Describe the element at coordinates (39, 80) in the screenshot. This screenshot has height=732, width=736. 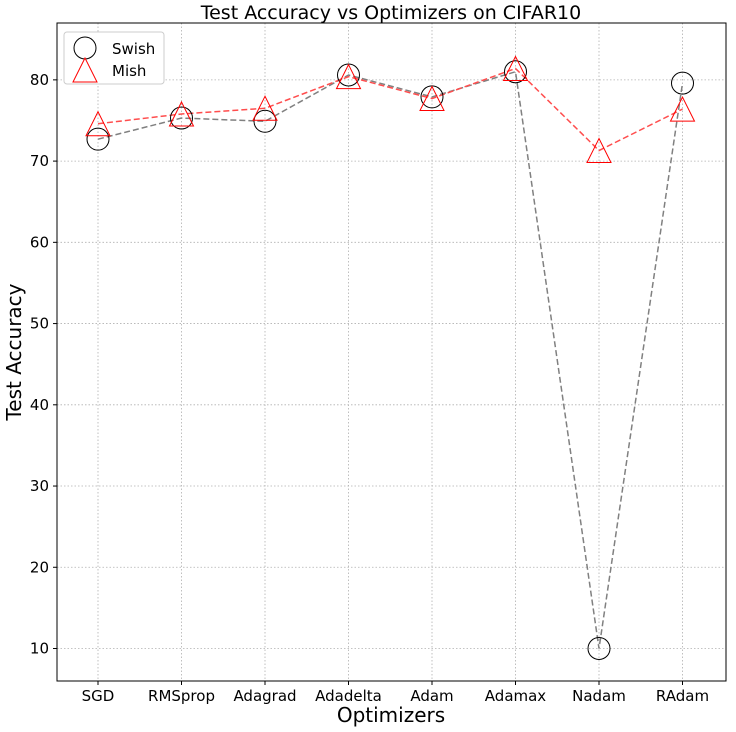
I see `y-tick-label: 80` at that location.